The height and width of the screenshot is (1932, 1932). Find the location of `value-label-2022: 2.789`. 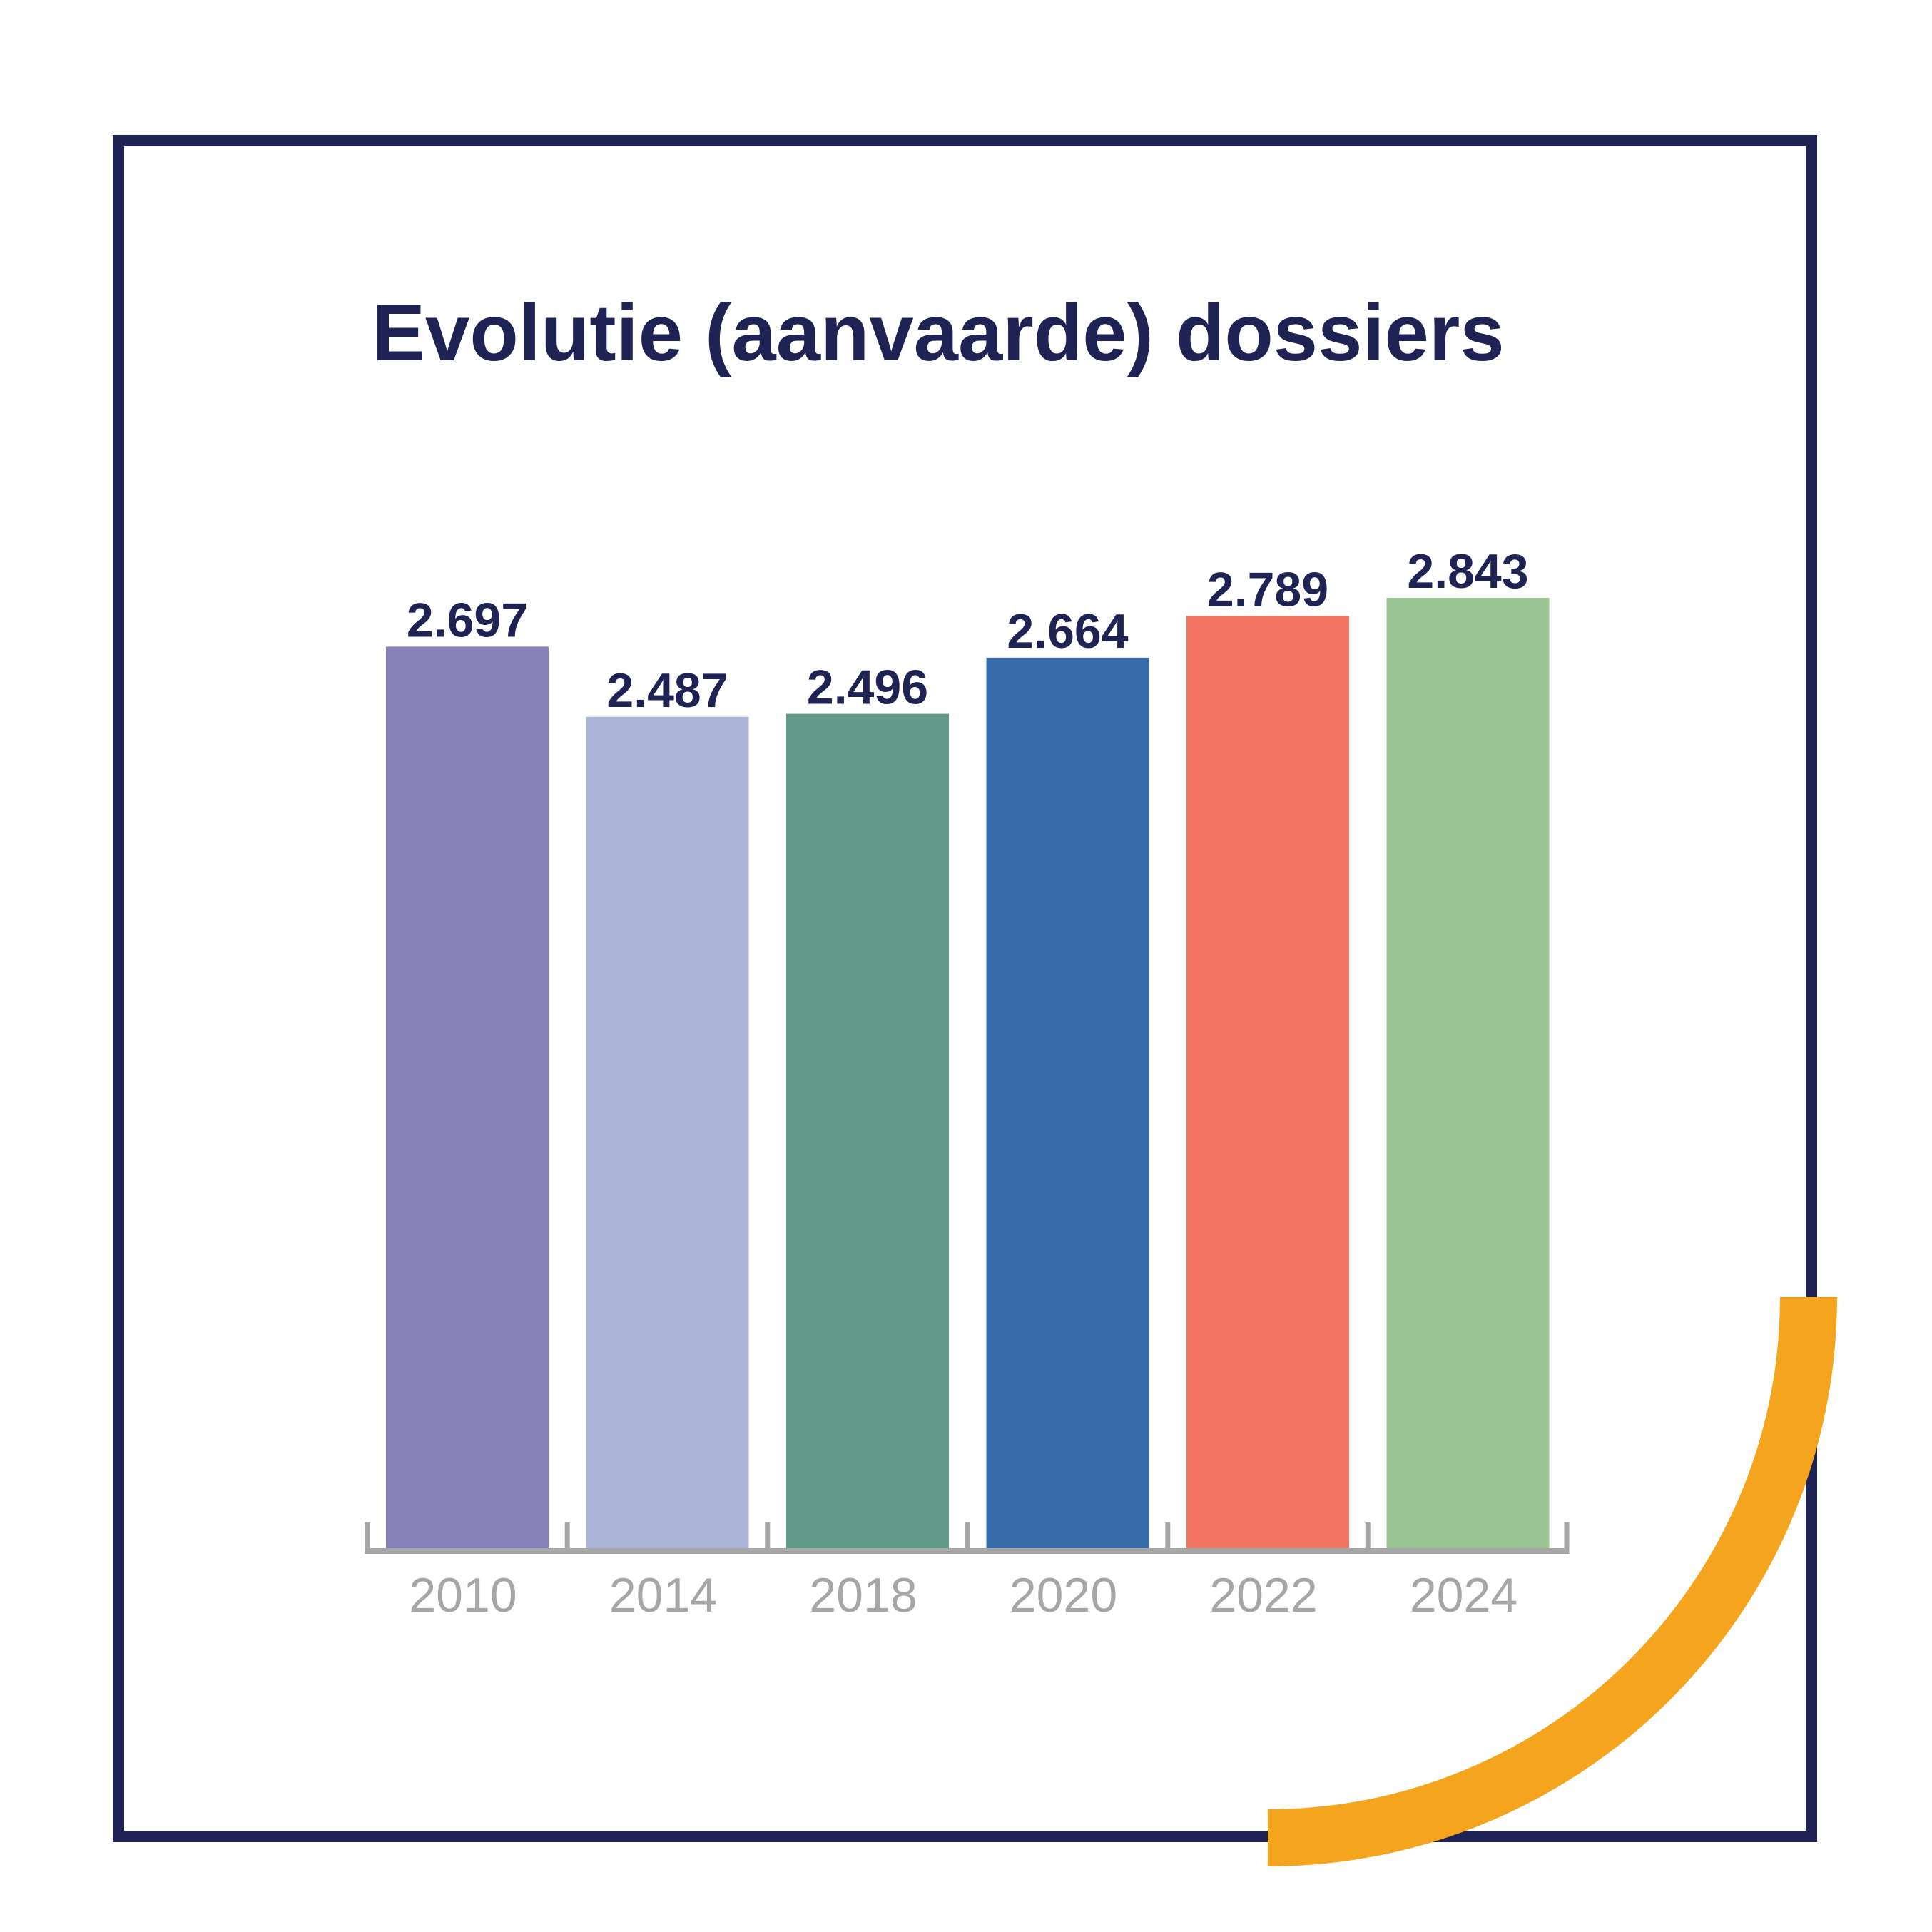

value-label-2022: 2.789 is located at coordinates (1267, 589).